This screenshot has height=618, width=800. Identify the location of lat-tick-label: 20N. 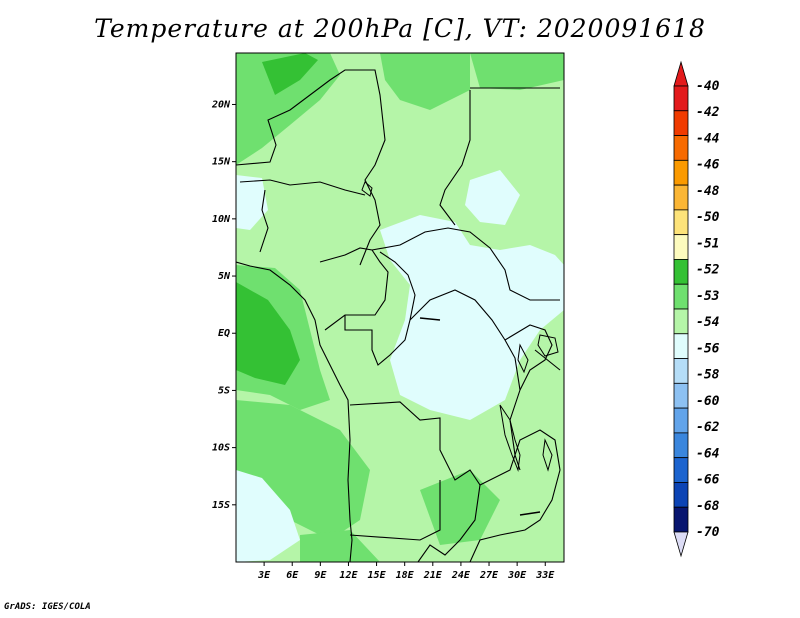
(221, 104).